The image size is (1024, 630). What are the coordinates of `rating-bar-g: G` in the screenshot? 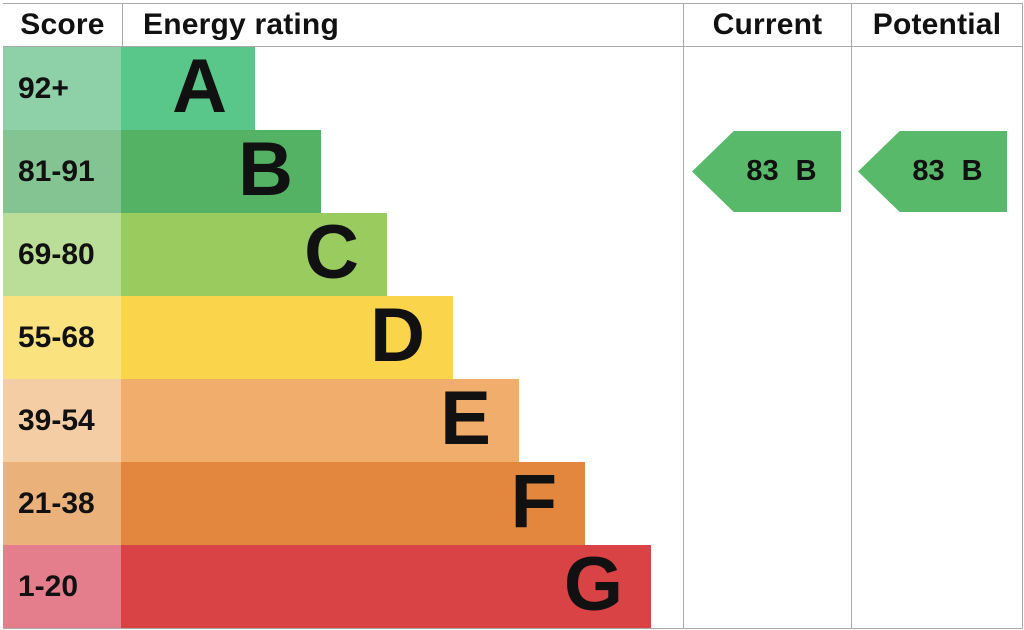 It's located at (386, 586).